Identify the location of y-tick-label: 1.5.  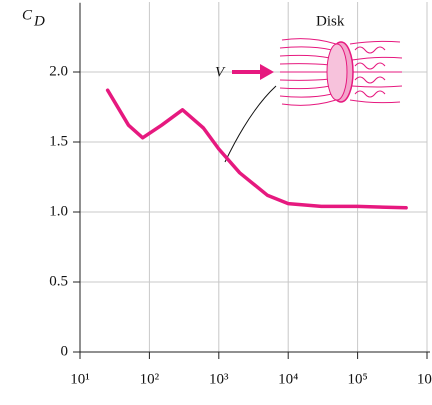
(58, 141).